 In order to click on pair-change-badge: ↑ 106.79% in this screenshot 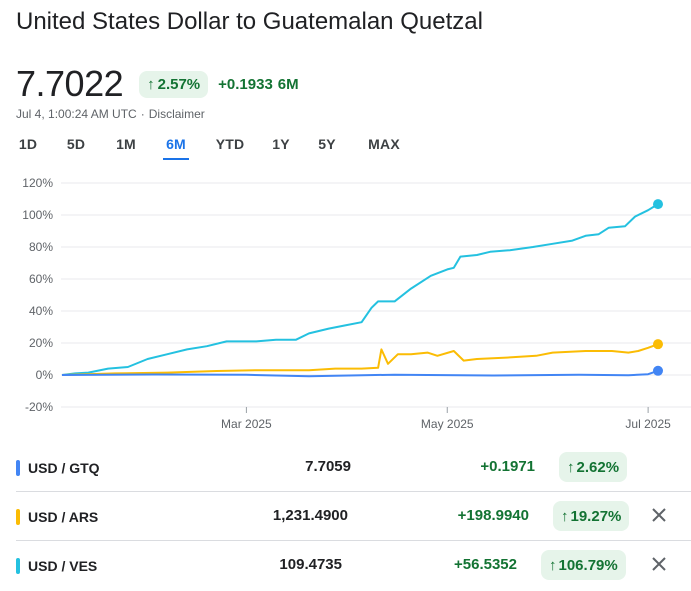, I will do `click(583, 565)`.